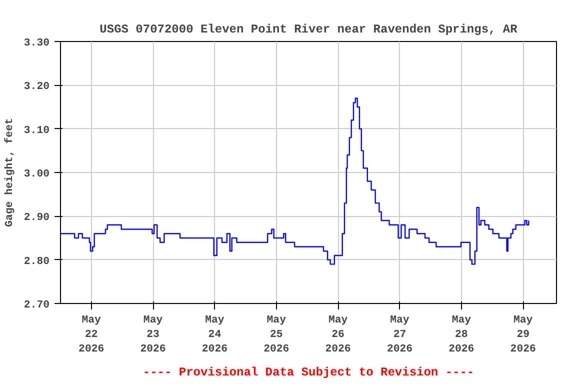 The image size is (576, 384). Describe the element at coordinates (153, 335) in the screenshot. I see `x-tick-label: May 23 2026` at that location.